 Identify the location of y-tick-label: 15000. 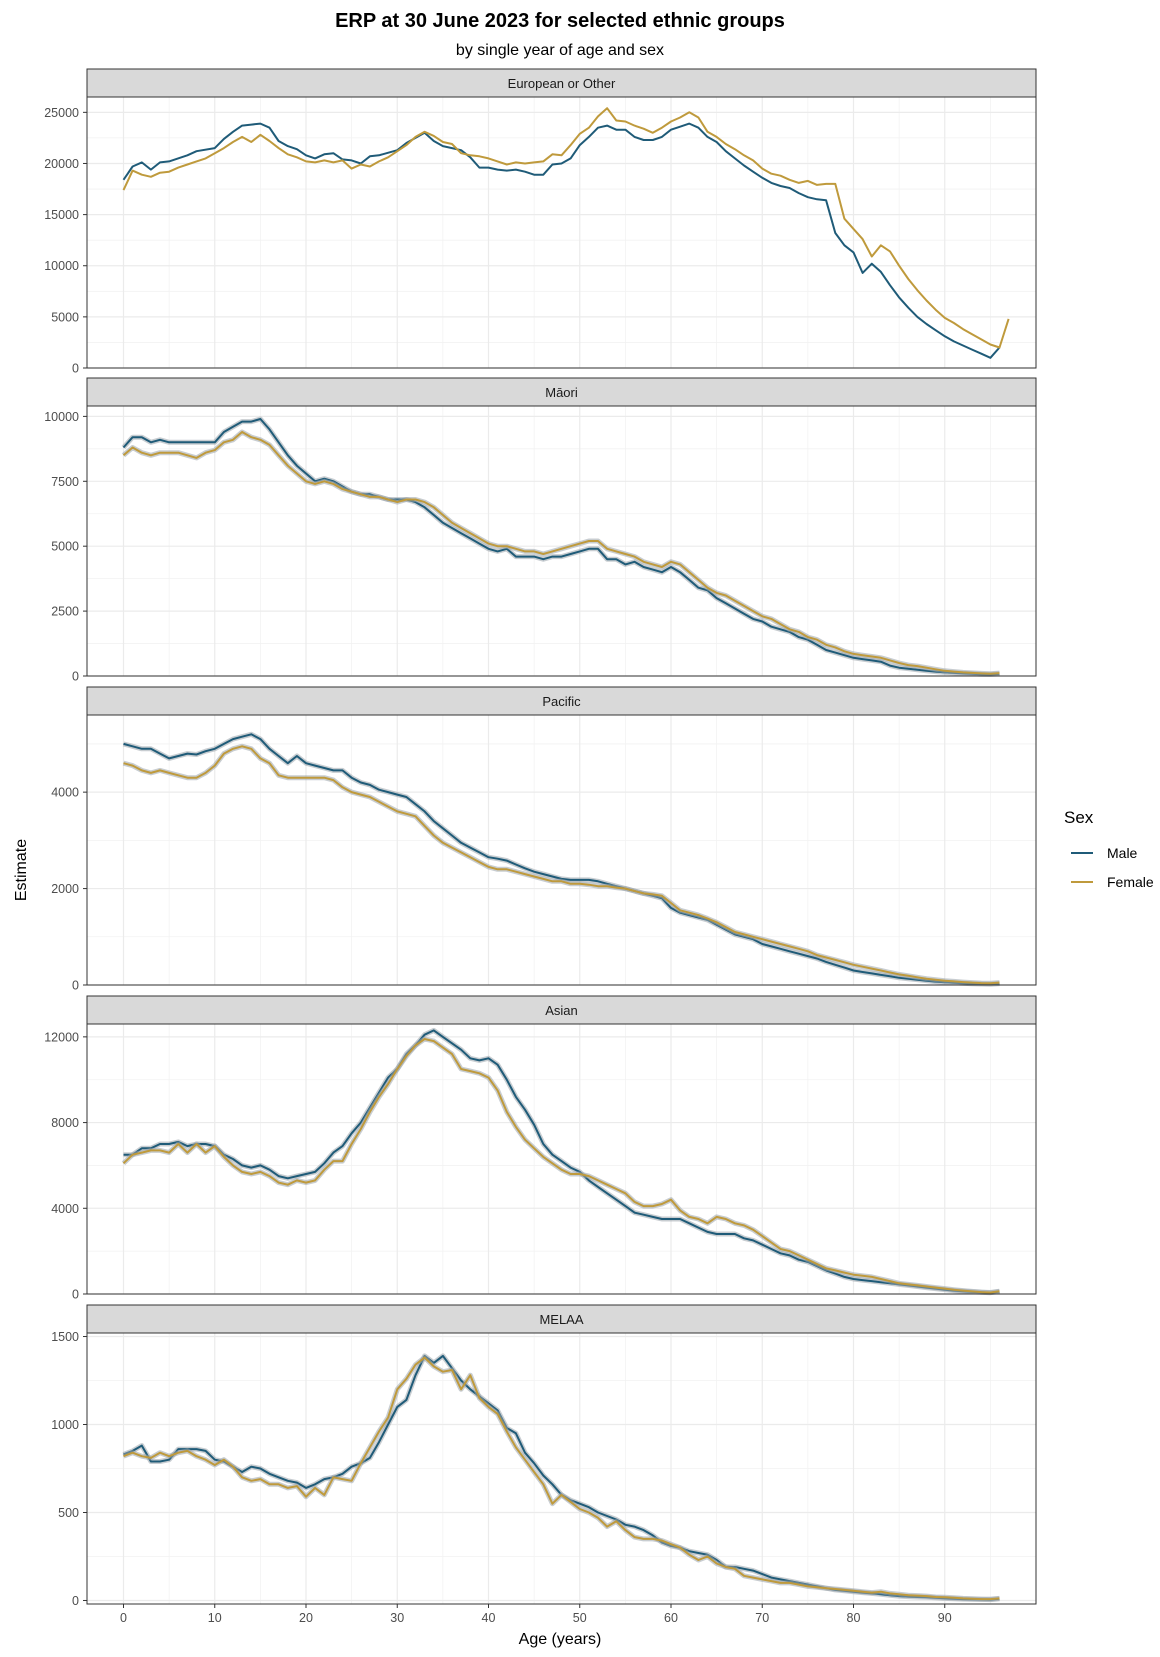
(61, 215).